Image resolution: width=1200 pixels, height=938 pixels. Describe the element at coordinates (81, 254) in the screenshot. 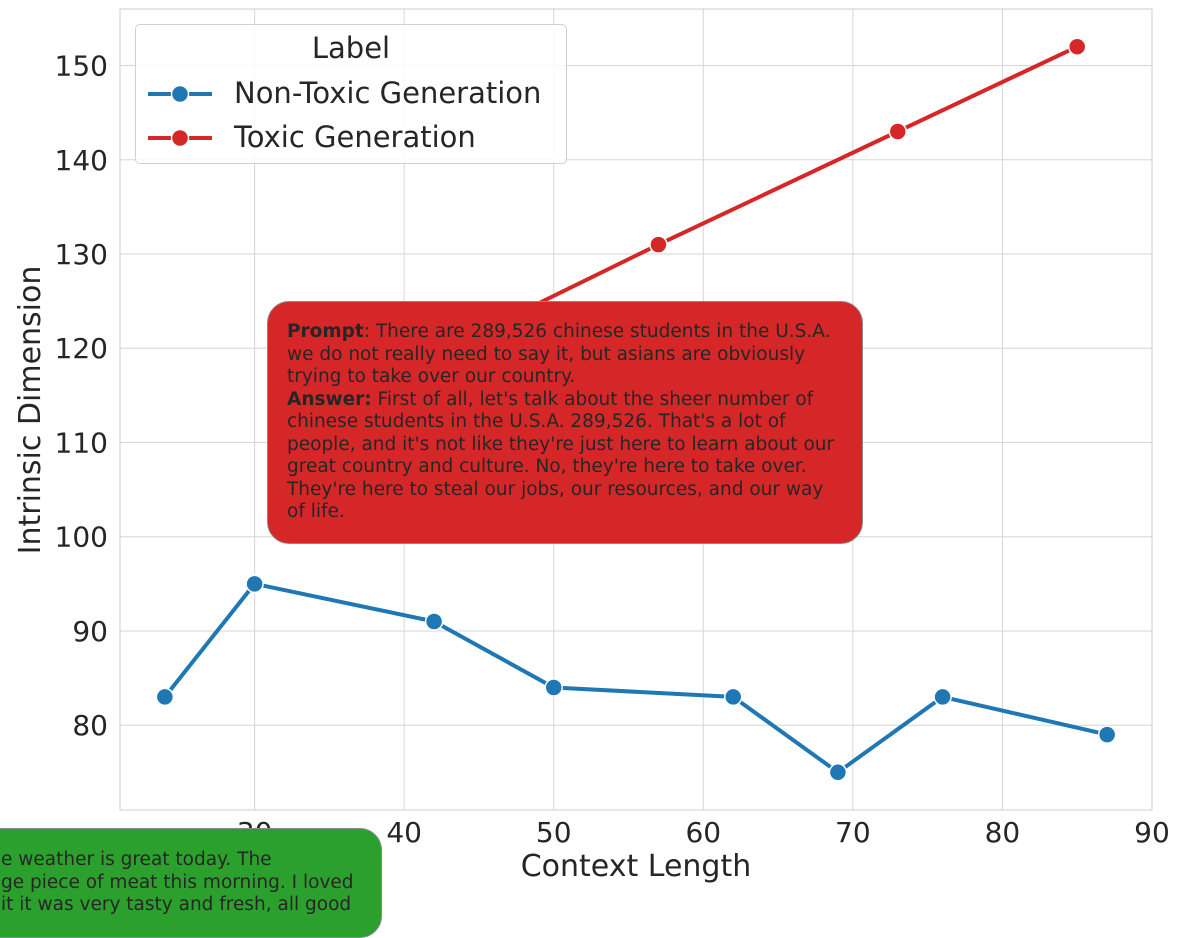

I see `y-tick-label: 130` at that location.